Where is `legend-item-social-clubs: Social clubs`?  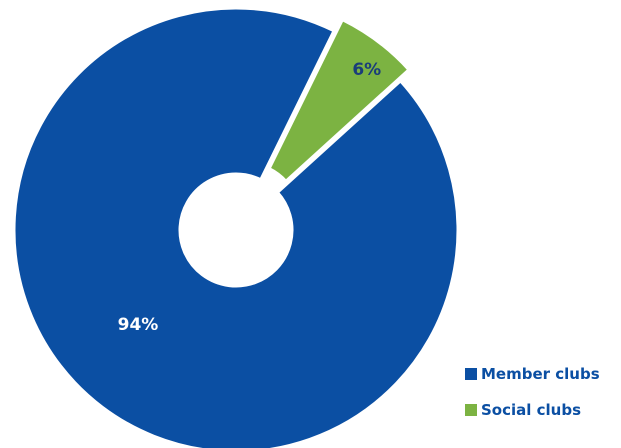
legend-item-social-clubs: Social clubs is located at coordinates (532, 410).